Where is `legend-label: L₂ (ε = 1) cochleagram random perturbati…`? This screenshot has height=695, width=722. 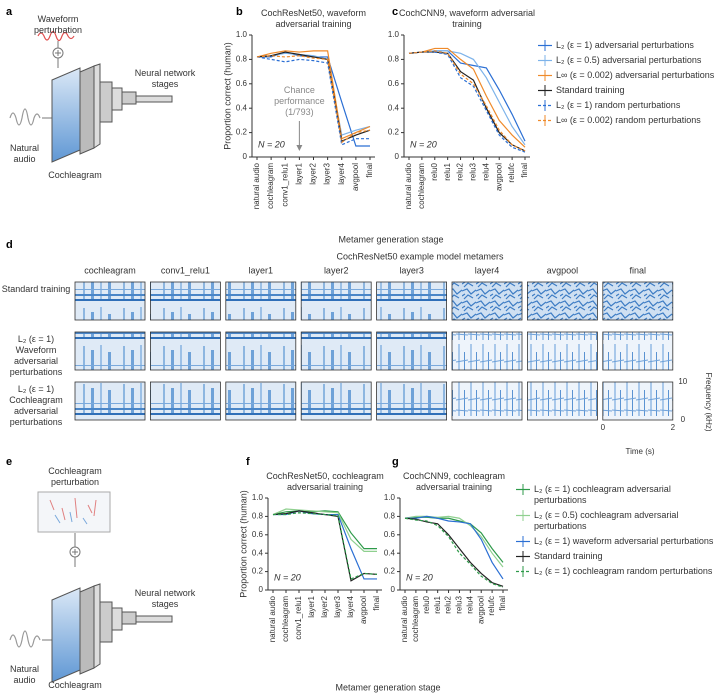
legend-label: L₂ (ε = 1) cochleagram random perturbati… is located at coordinates (623, 571).